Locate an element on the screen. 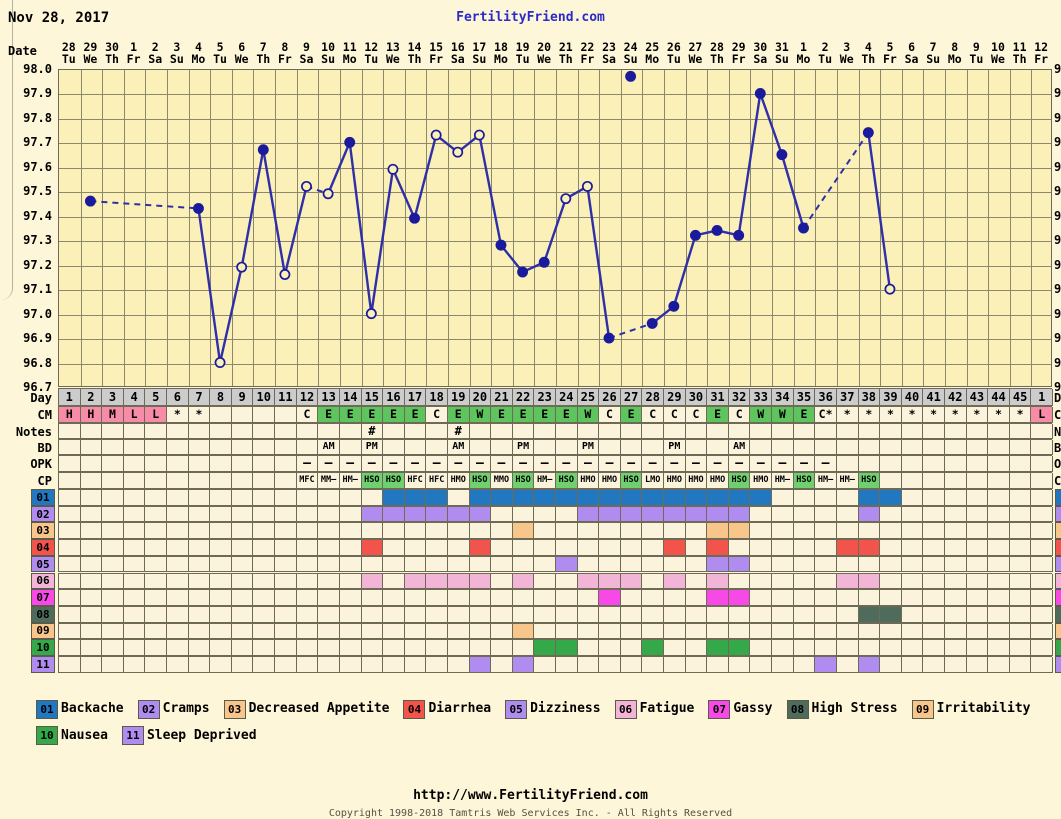 The height and width of the screenshot is (819, 1061). day-number-cell: 25 is located at coordinates (588, 397).